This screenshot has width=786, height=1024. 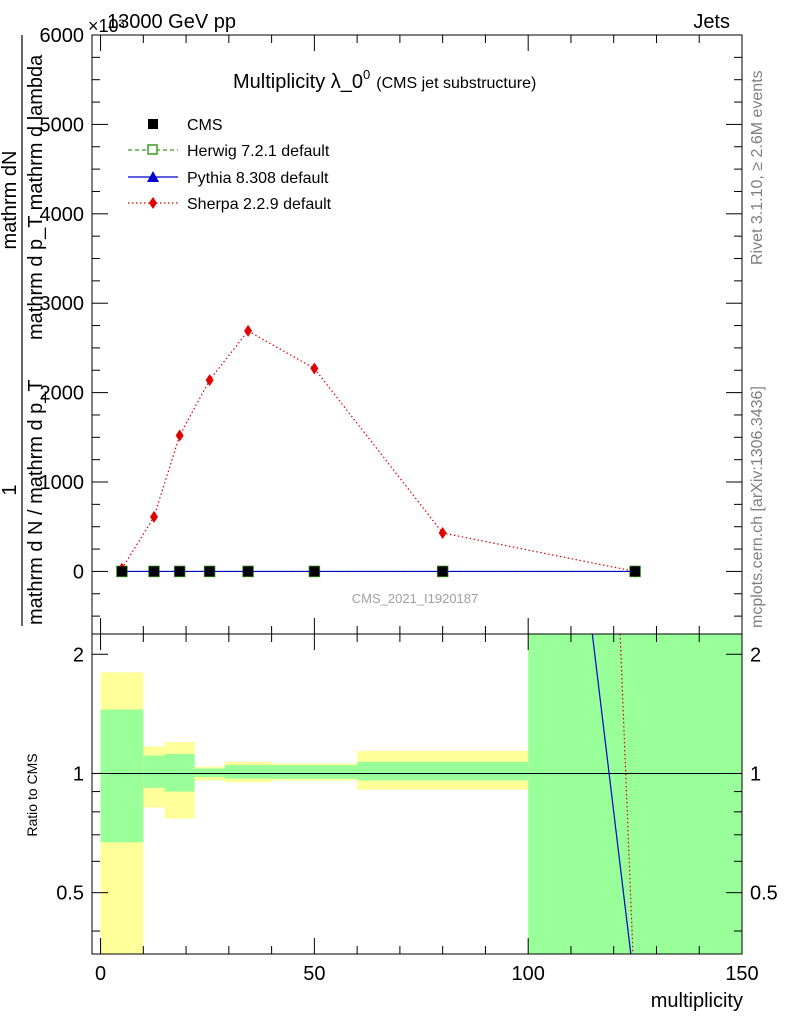 I want to click on ratio-y-tick-label: 0.5, so click(x=70, y=894).